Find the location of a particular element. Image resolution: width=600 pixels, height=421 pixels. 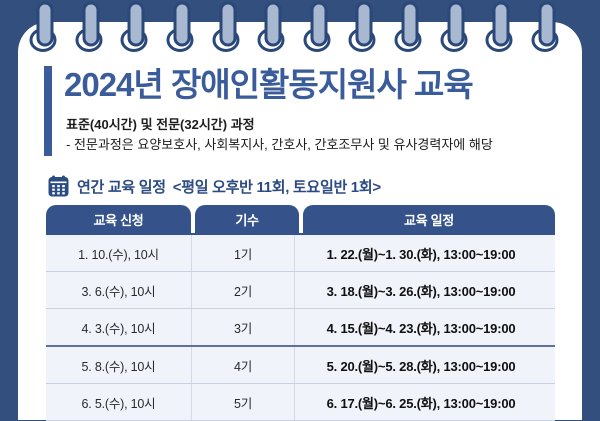

schedule-section-heading: 연간 교육 일정 <평일 오후반 11회, 토요일반 1회> is located at coordinates (214, 186).